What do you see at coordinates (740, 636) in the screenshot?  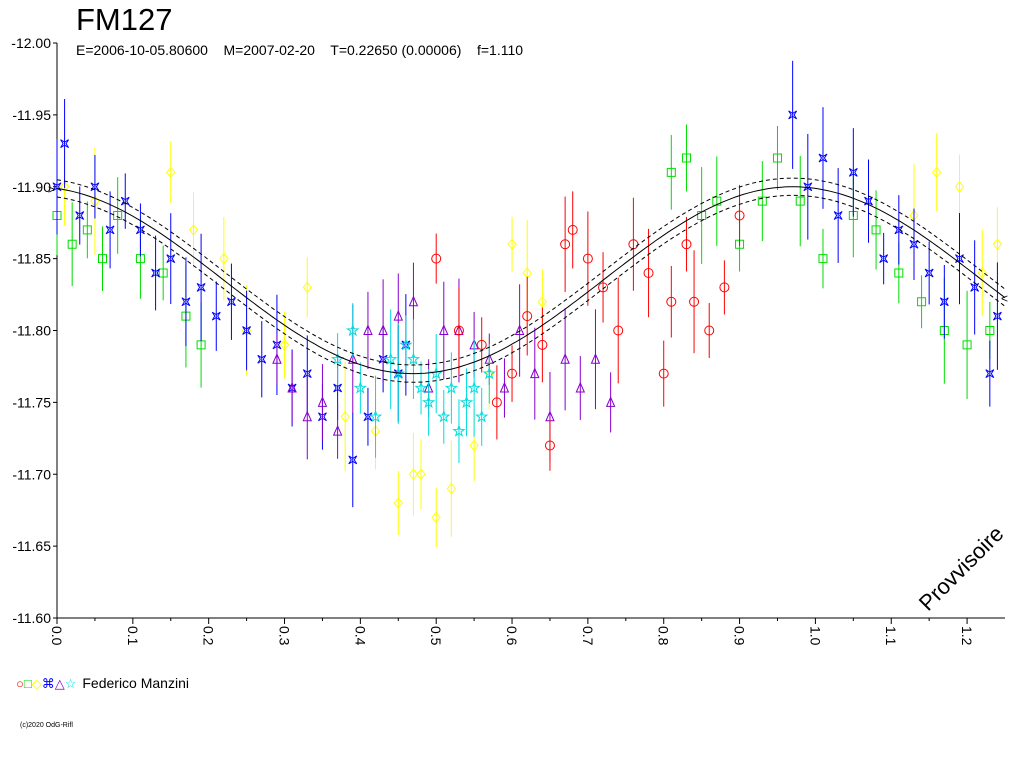 I see `x-tick-label: 0.9` at bounding box center [740, 636].